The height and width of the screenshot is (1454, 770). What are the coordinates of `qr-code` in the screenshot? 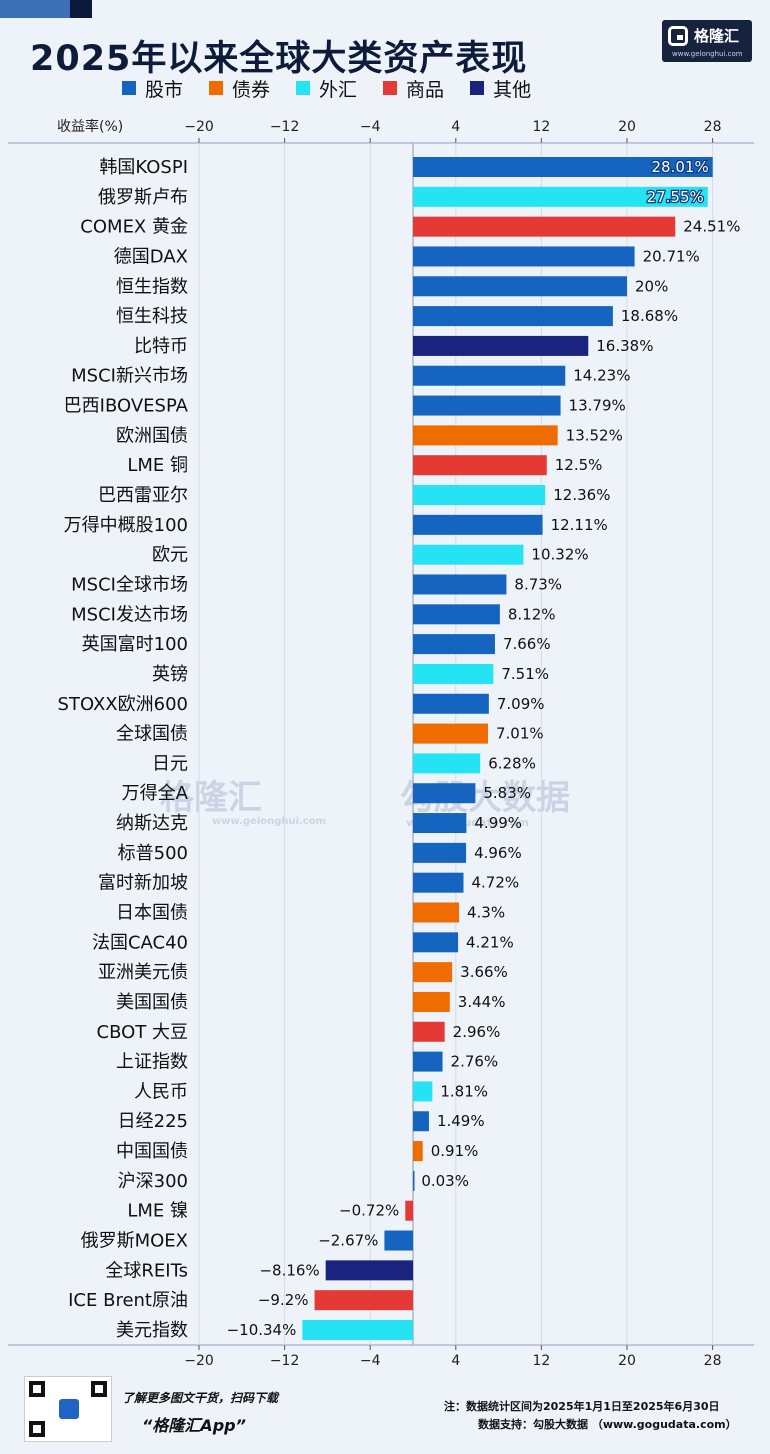 It's located at (68, 1409).